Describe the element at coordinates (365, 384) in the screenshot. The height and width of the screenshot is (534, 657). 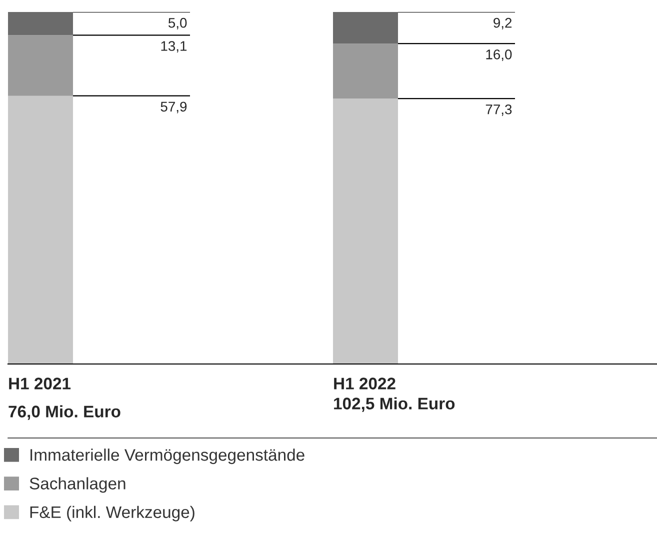
I see `x-tick-label: H1 2022` at that location.